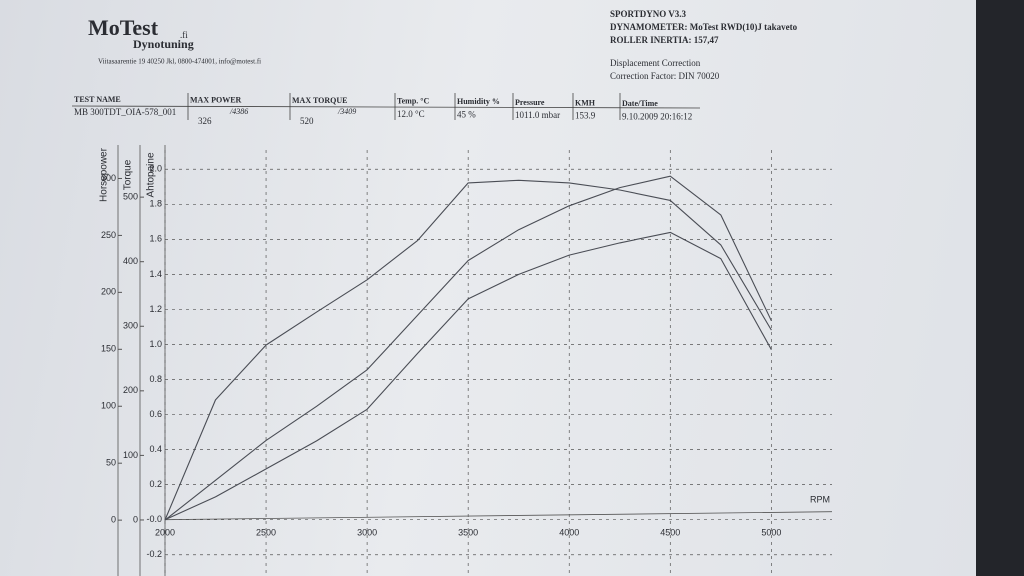 The height and width of the screenshot is (576, 1024). Describe the element at coordinates (125, 112) in the screenshot. I see `table-value: MB 300TDT_OIA-578_001` at that location.